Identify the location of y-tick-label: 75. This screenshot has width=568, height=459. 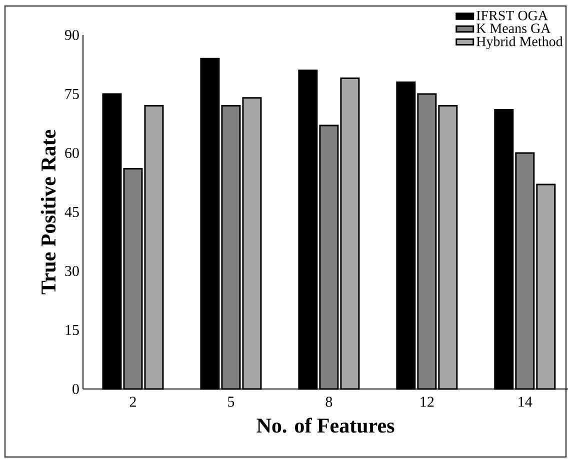
(72, 94).